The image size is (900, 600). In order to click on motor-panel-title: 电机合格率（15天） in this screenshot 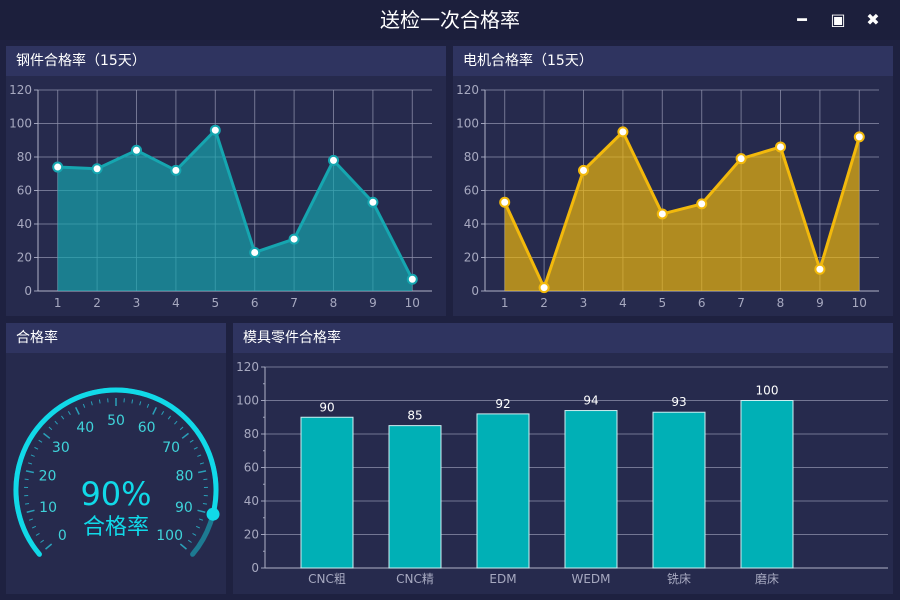, I will do `click(673, 61)`.